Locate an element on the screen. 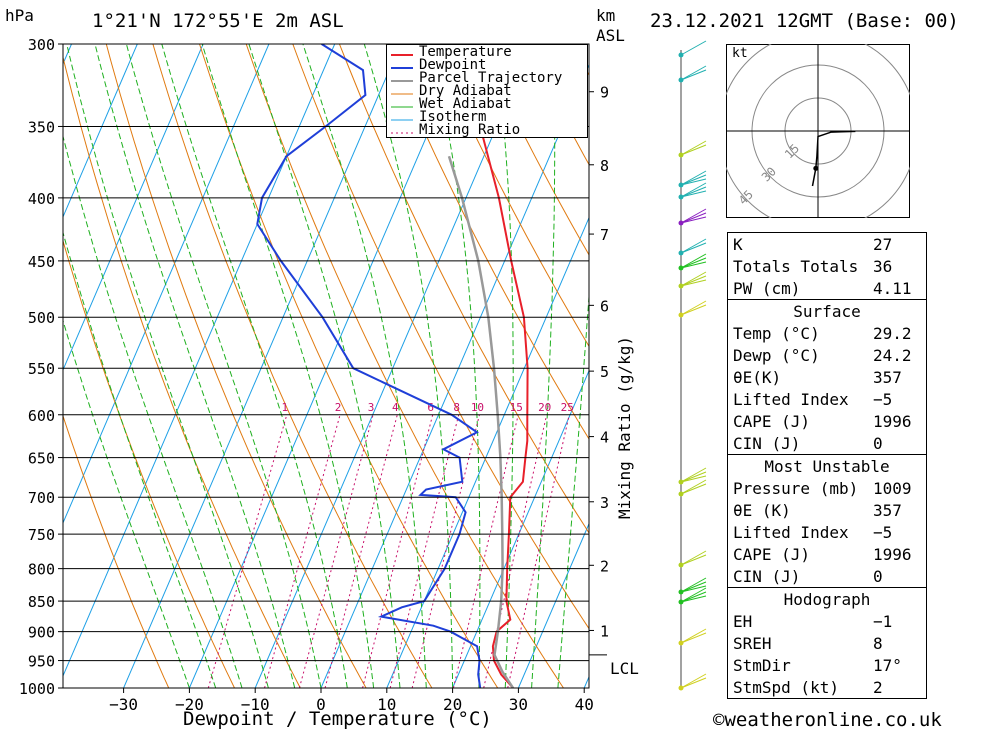  credit-link: ©weatheronline.co.uk is located at coordinates (827, 720).